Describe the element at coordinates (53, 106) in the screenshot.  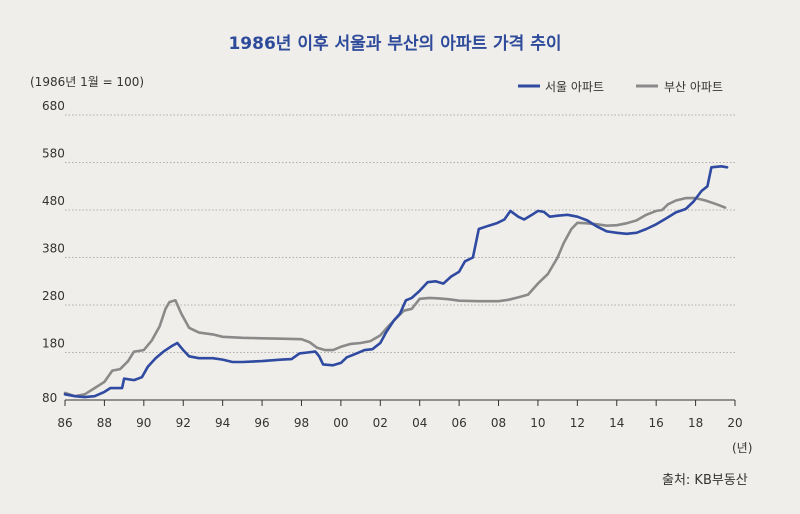
I see `y-tick-label: 680` at that location.